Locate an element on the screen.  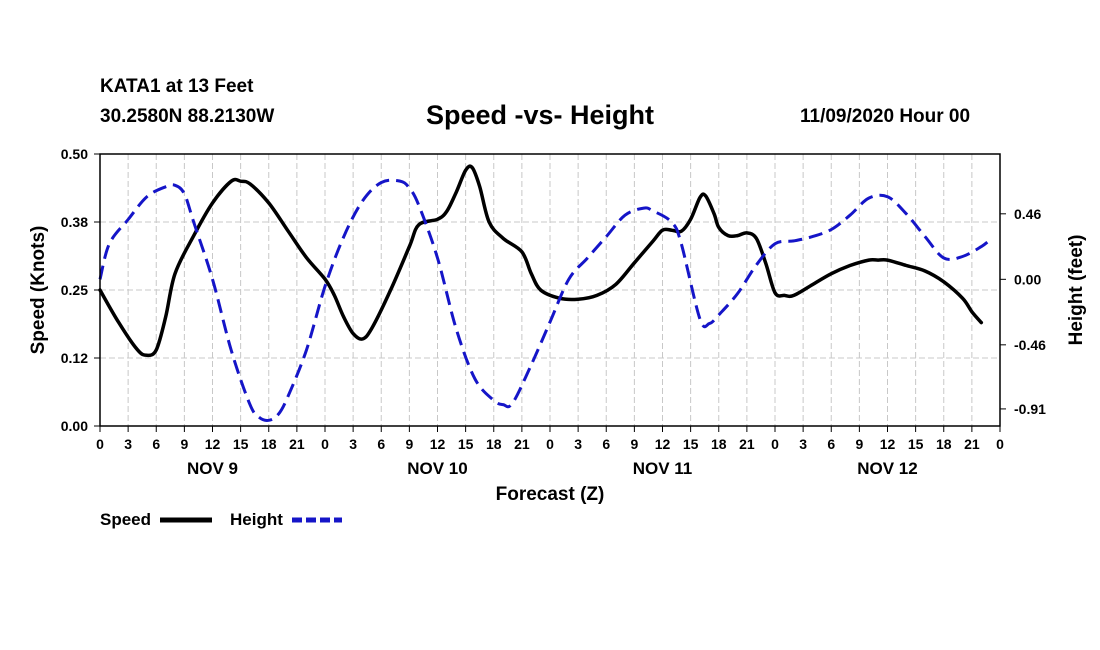
y-left-tick-label: 0.25 is located at coordinates (74, 290).